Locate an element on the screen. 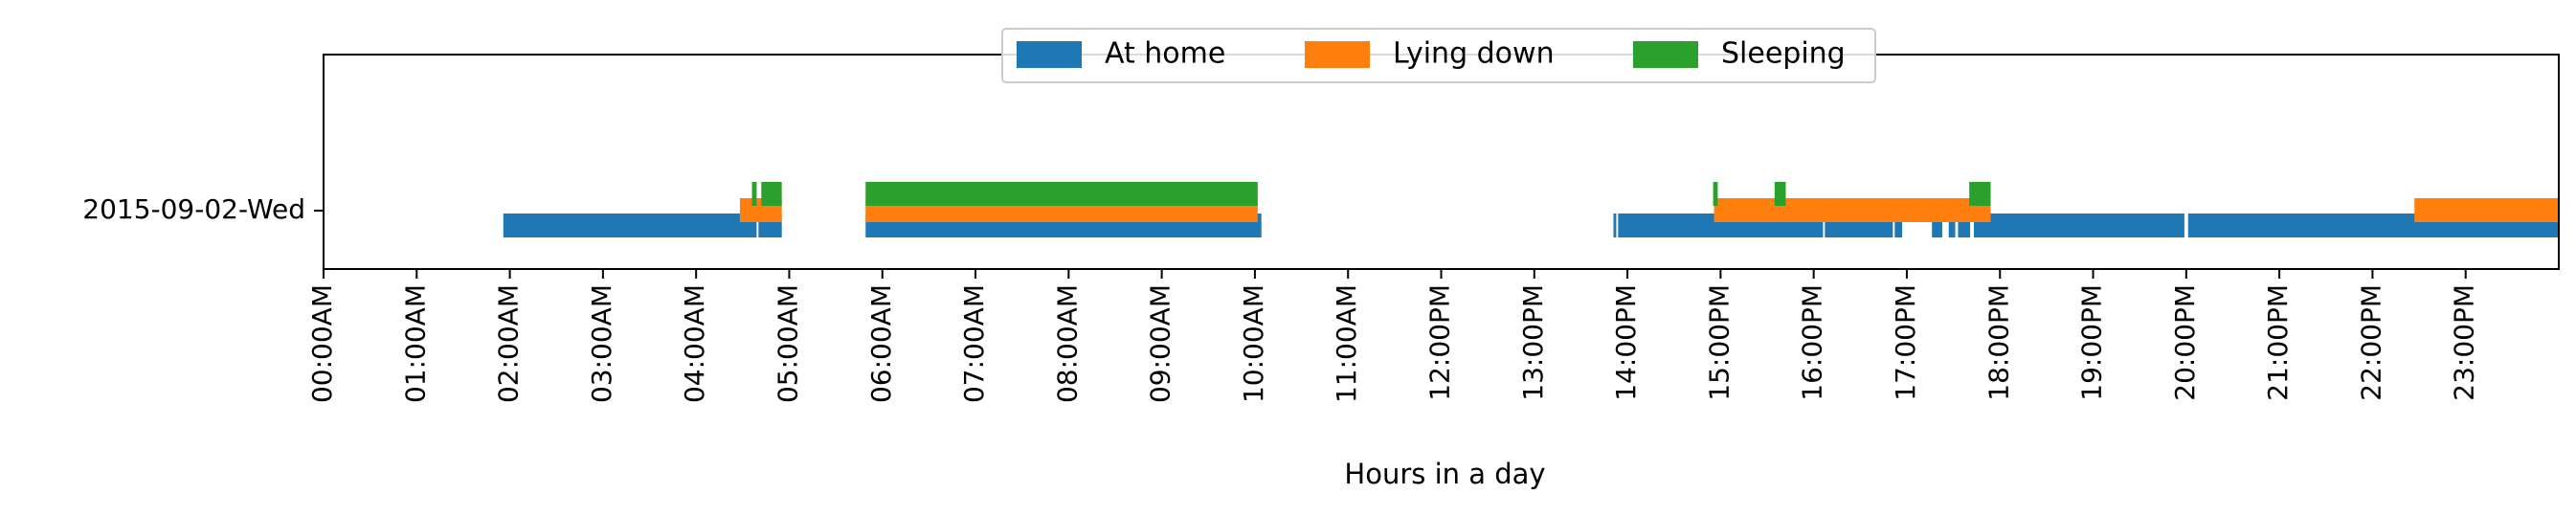 The image size is (2576, 517). bars-group is located at coordinates (1531, 209).